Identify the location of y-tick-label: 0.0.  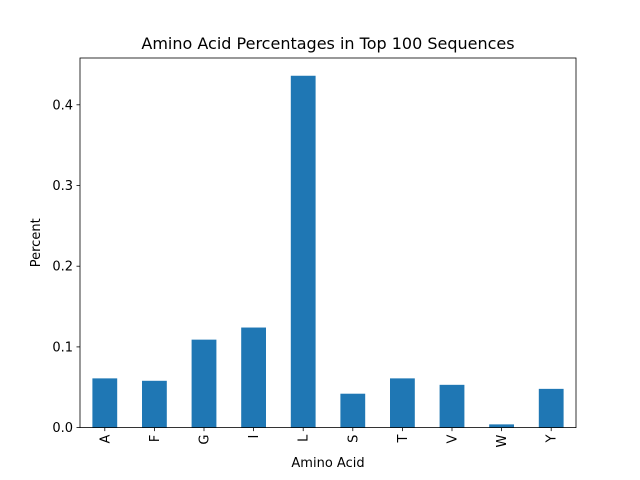
(62, 428).